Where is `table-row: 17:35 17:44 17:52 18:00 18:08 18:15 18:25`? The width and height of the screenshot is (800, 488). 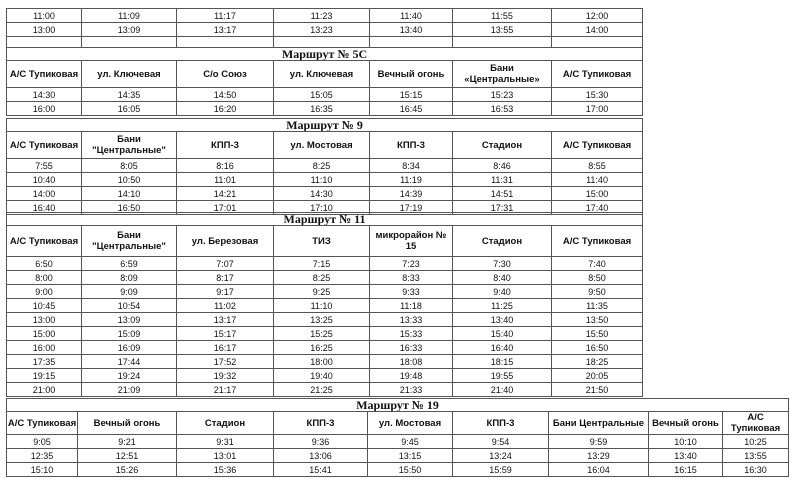 table-row: 17:35 17:44 17:52 18:00 18:08 18:15 18:25 is located at coordinates (325, 361).